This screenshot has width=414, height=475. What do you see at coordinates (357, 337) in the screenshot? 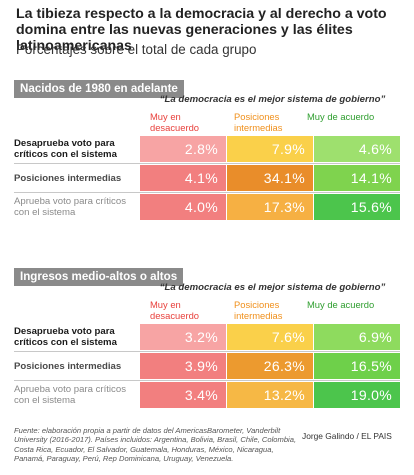
I see `value-cell: 6.9%` at bounding box center [357, 337].